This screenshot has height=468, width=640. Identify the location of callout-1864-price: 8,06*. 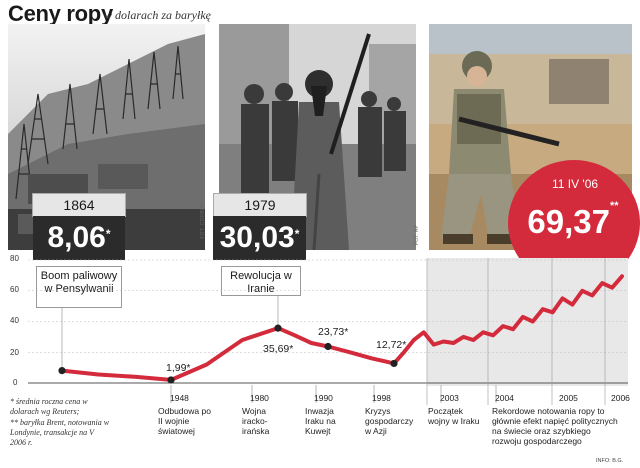
(79, 238).